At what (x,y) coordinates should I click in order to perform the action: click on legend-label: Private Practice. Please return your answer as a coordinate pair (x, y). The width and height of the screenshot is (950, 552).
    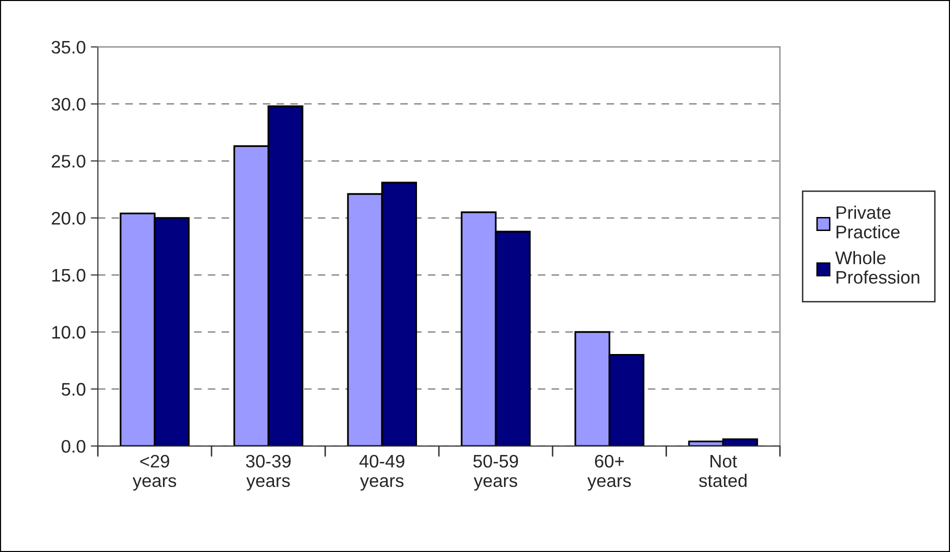
    Looking at the image, I should click on (868, 222).